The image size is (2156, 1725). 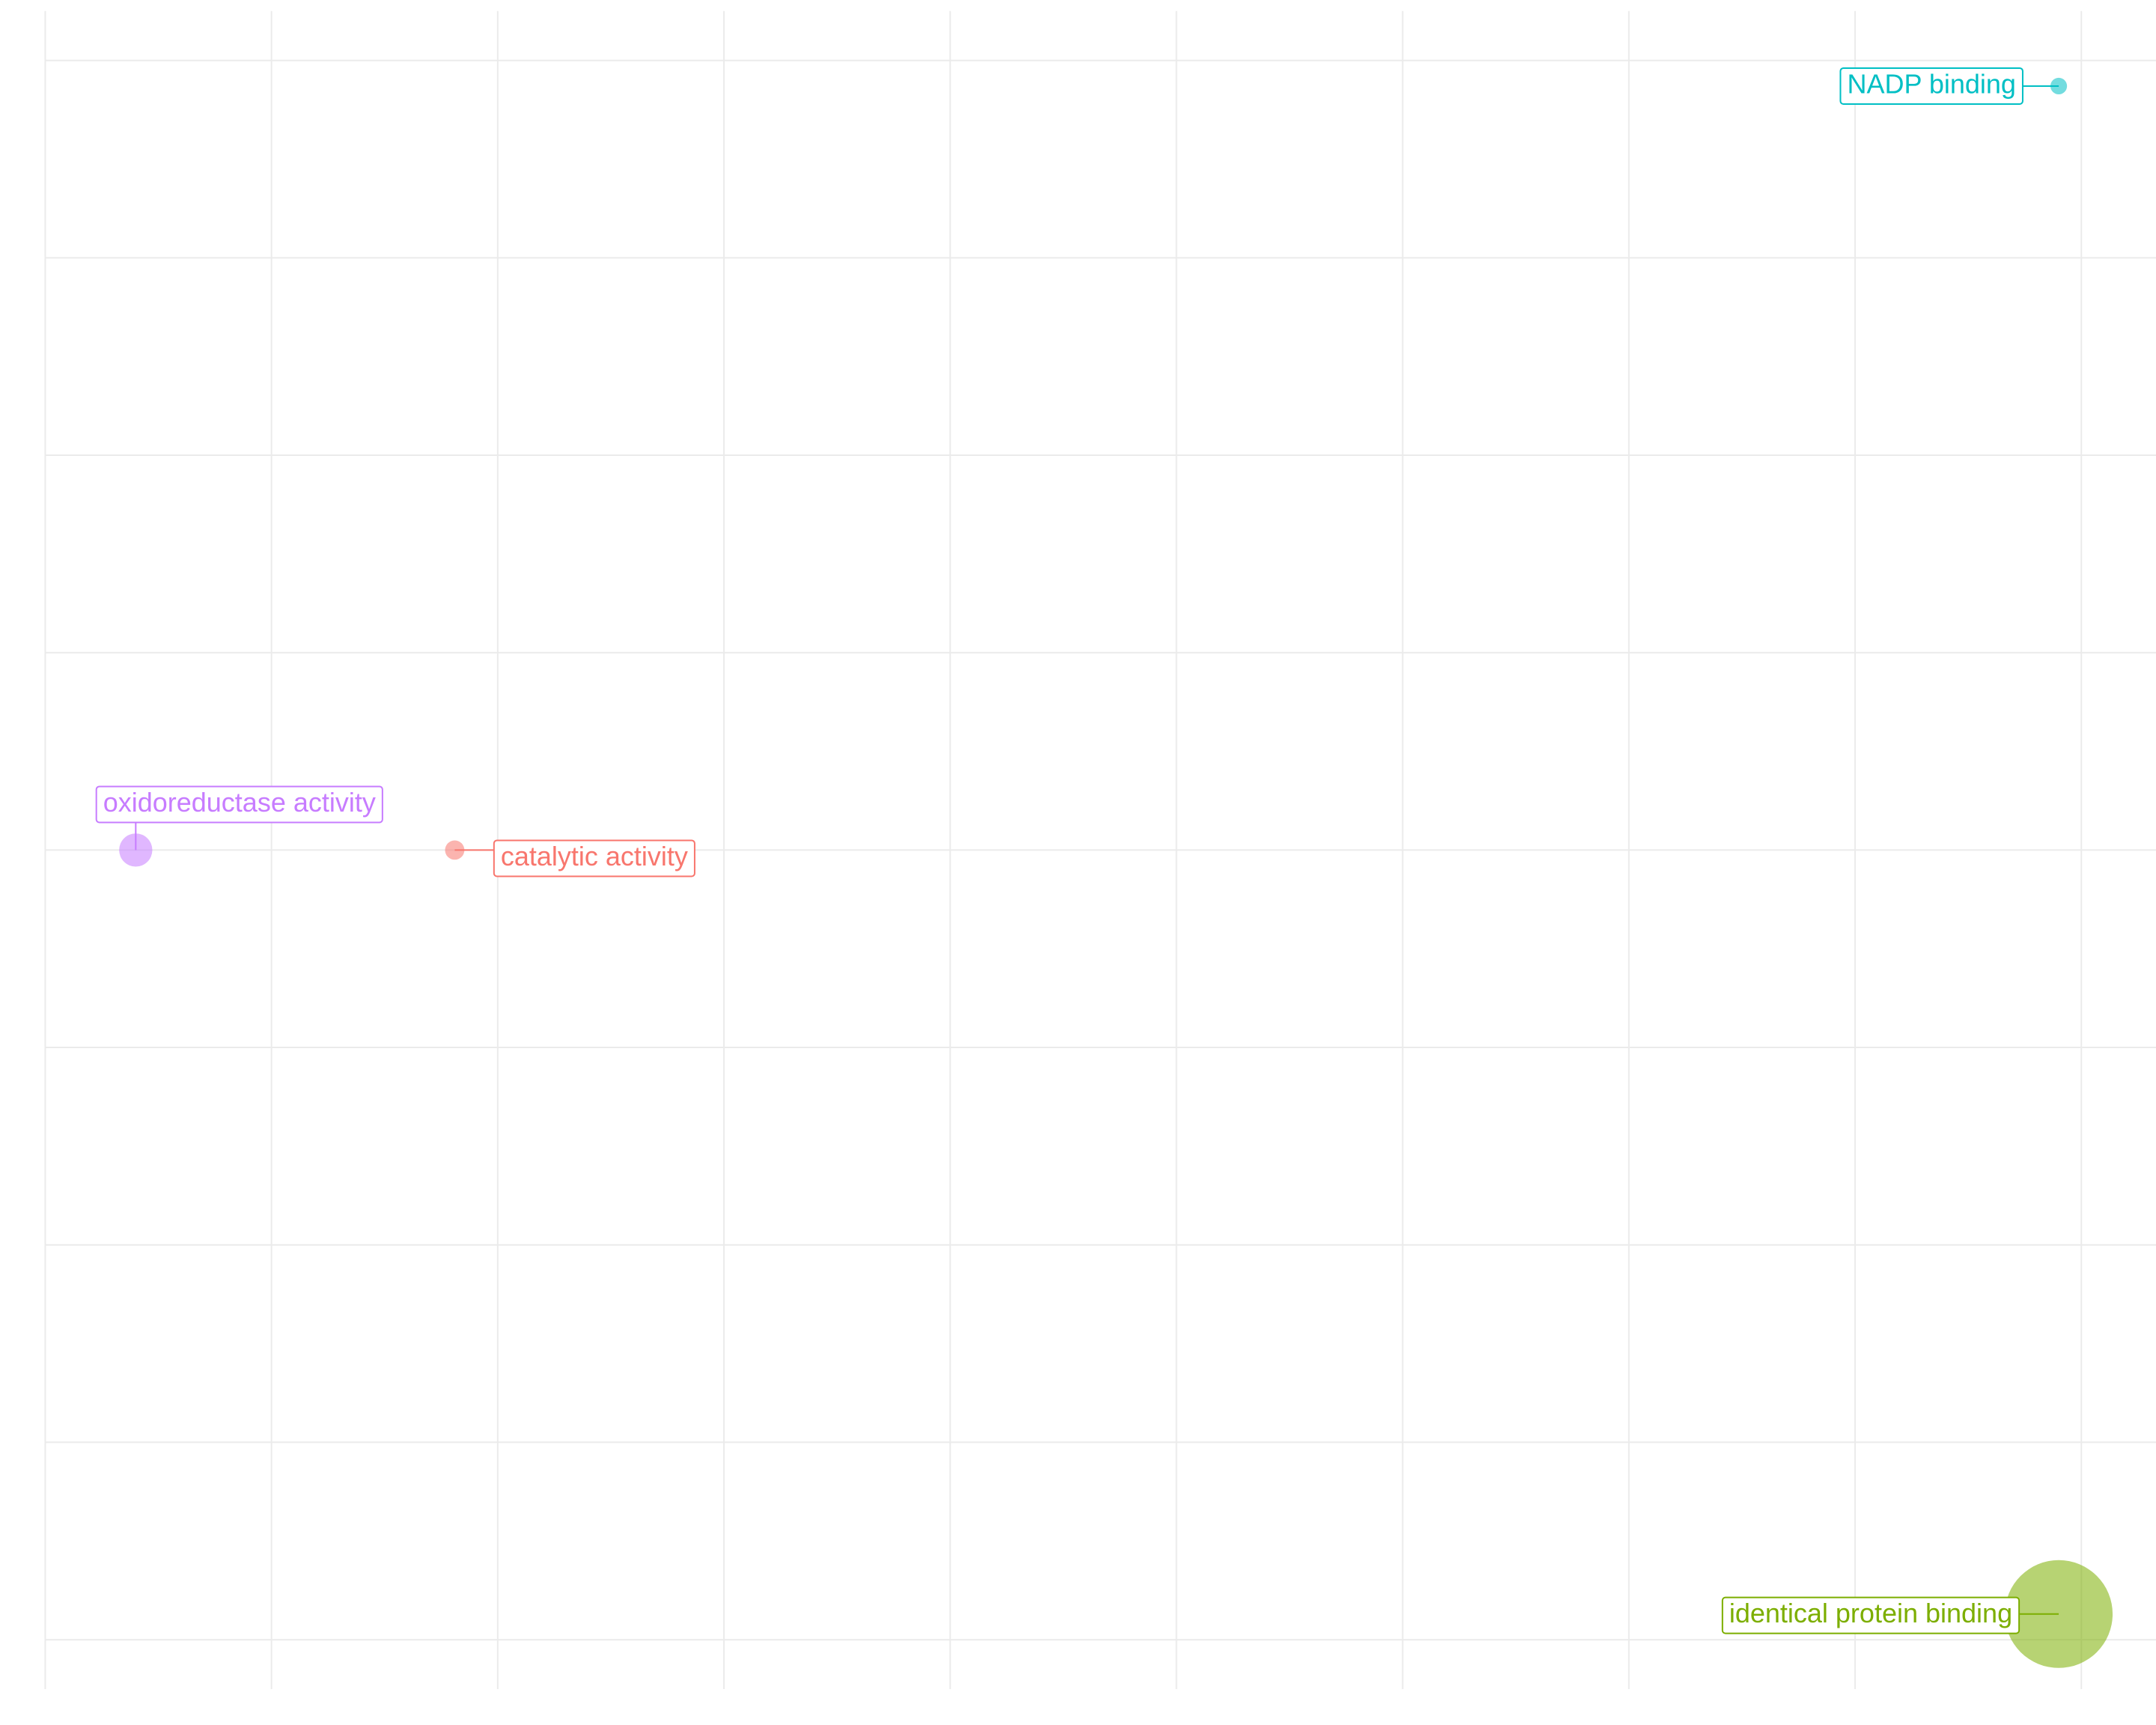 I want to click on point-label: catalytic activity, so click(x=594, y=856).